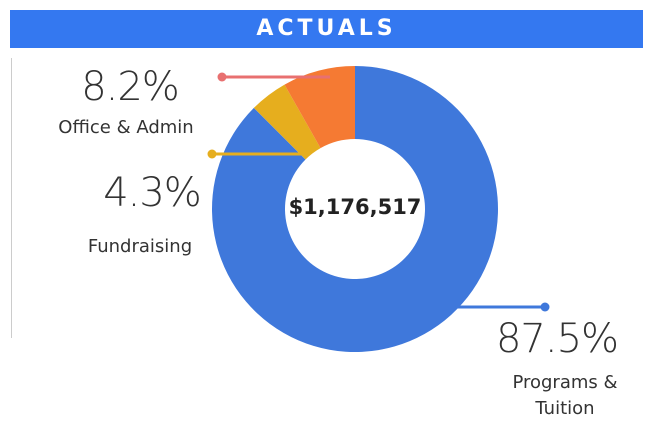 This screenshot has width=645, height=422. I want to click on category-label: Fundraising, so click(140, 246).